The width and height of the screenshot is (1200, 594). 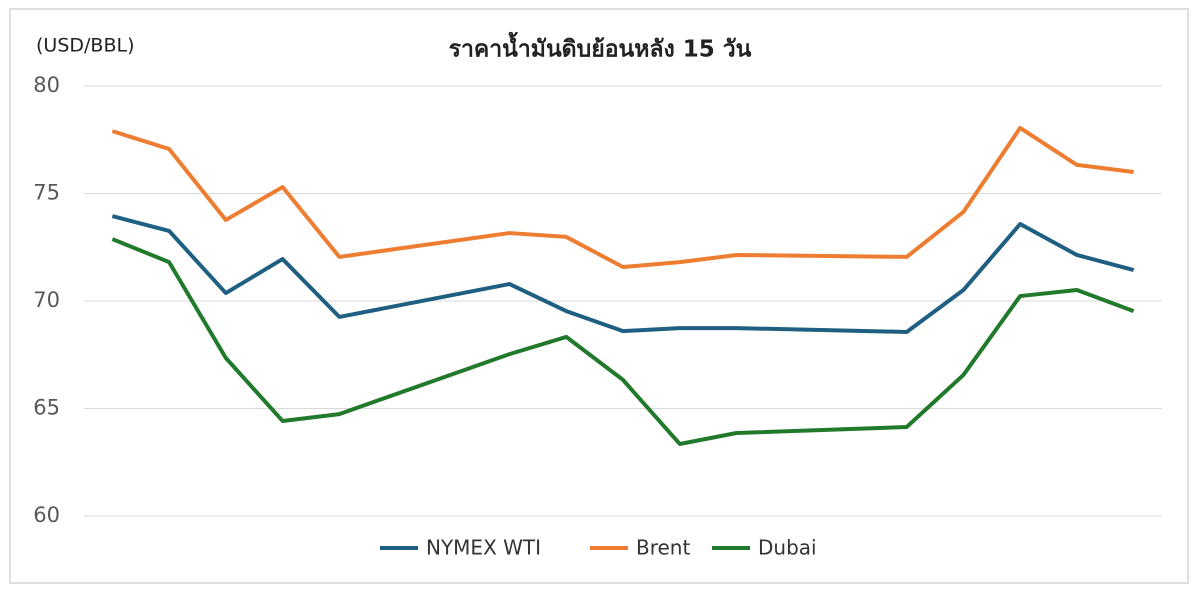 What do you see at coordinates (85, 46) in the screenshot?
I see `y-axis-label: (USD/BBL)` at bounding box center [85, 46].